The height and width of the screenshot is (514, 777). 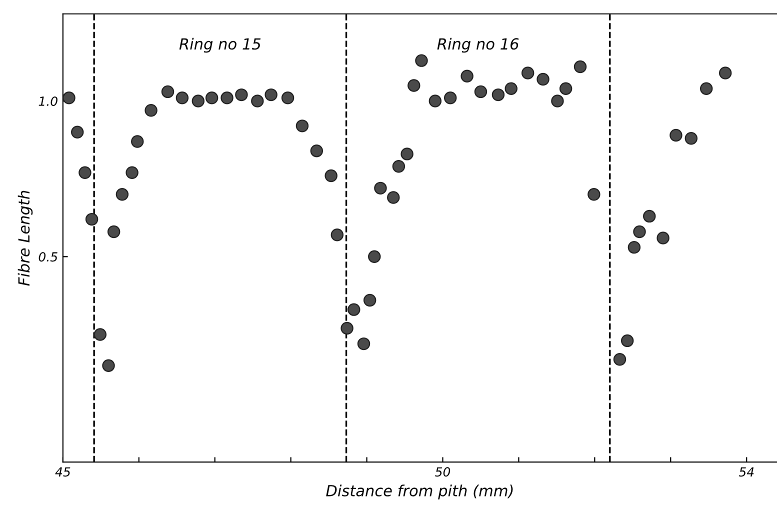 I want to click on x-tick-label: 50, so click(x=442, y=472).